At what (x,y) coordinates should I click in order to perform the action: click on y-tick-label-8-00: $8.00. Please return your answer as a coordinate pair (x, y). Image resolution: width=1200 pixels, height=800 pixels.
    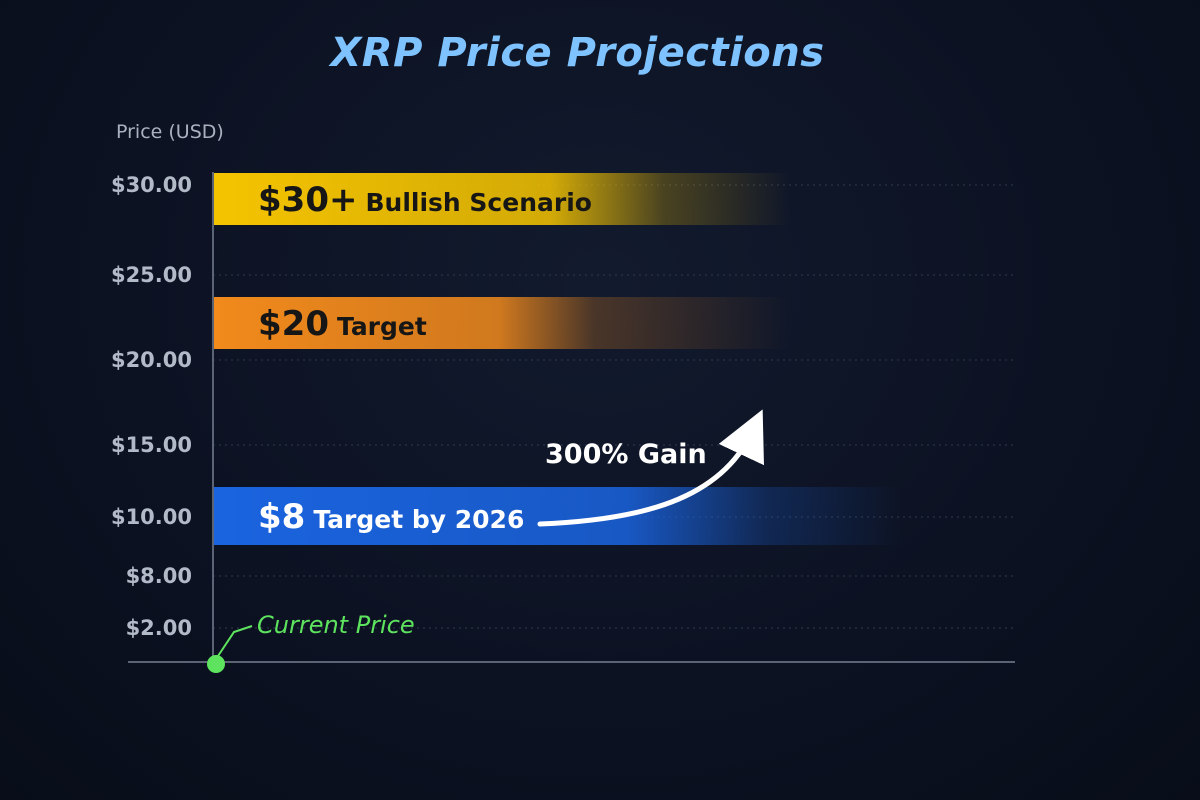
    Looking at the image, I should click on (159, 576).